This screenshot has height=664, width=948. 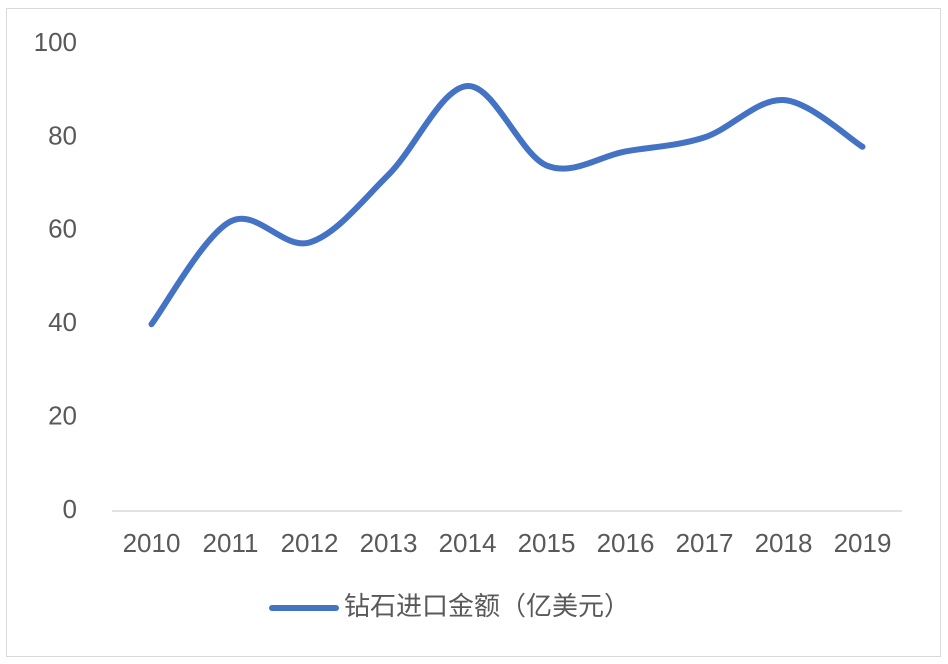 I want to click on y-tick-label: 60, so click(x=62, y=229).